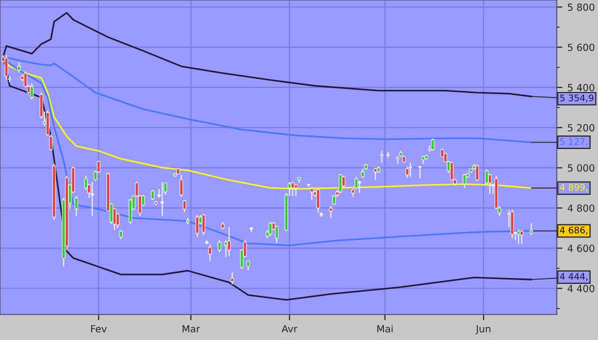  What do you see at coordinates (385, 328) in the screenshot?
I see `x-tick-label: Mai` at bounding box center [385, 328].